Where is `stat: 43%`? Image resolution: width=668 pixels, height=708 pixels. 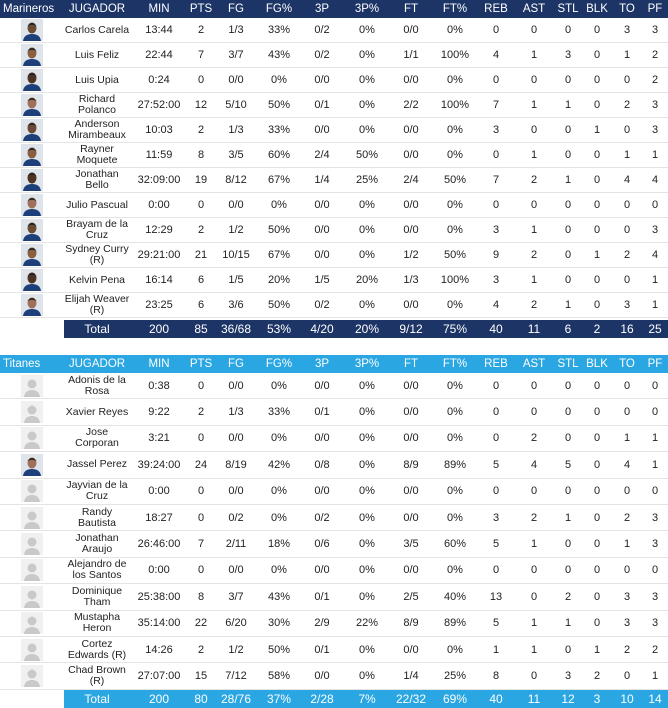 stat: 43% is located at coordinates (279, 596).